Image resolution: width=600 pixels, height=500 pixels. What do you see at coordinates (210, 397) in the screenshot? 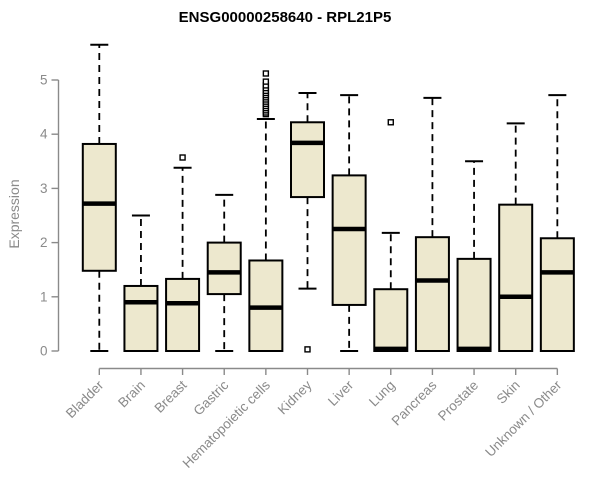
I see `x-tick-label: Gastric` at bounding box center [210, 397].